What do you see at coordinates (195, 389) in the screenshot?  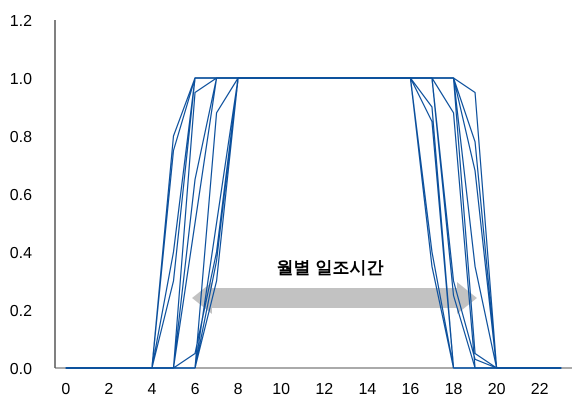 I see `x-tick-label: 6` at bounding box center [195, 389].